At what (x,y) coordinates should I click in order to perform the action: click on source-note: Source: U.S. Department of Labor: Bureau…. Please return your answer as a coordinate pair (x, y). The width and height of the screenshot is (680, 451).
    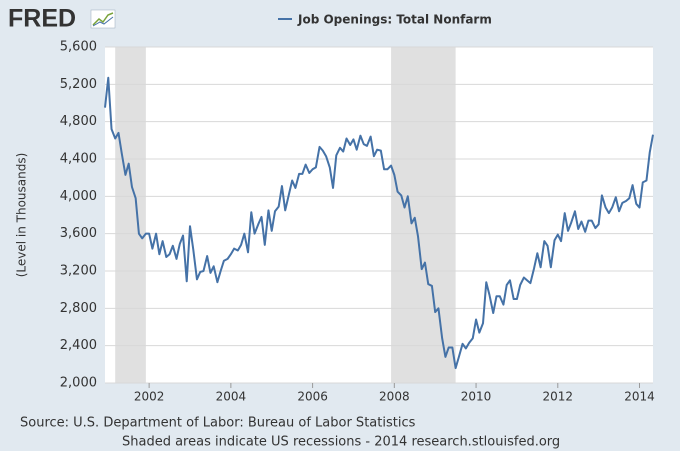
    Looking at the image, I should click on (218, 423).